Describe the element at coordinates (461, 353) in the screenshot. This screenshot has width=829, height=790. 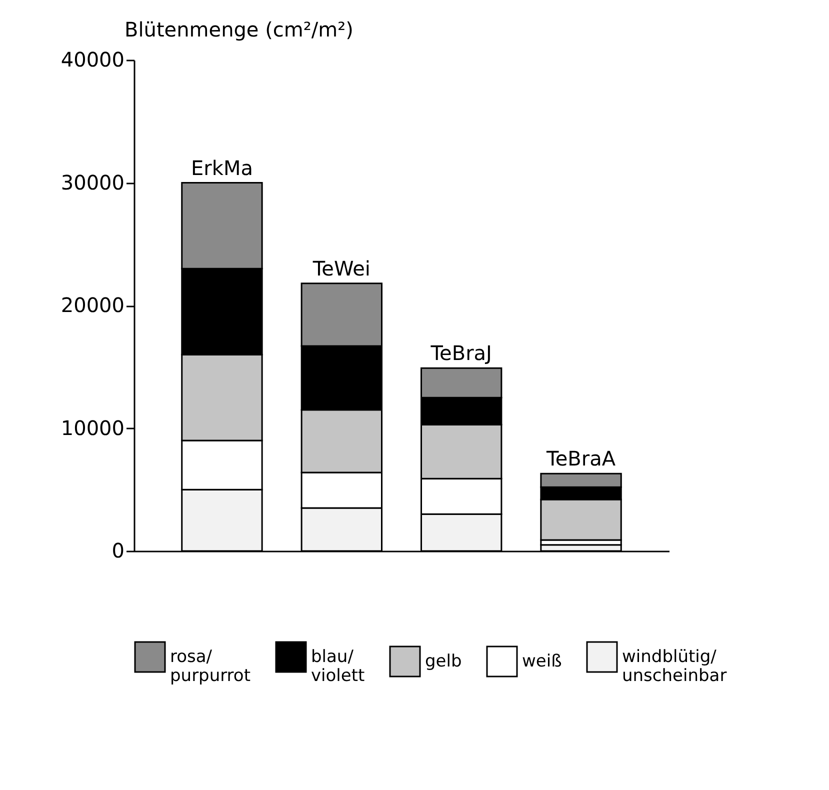
I see `x-tick-label: TeBraJ` at that location.